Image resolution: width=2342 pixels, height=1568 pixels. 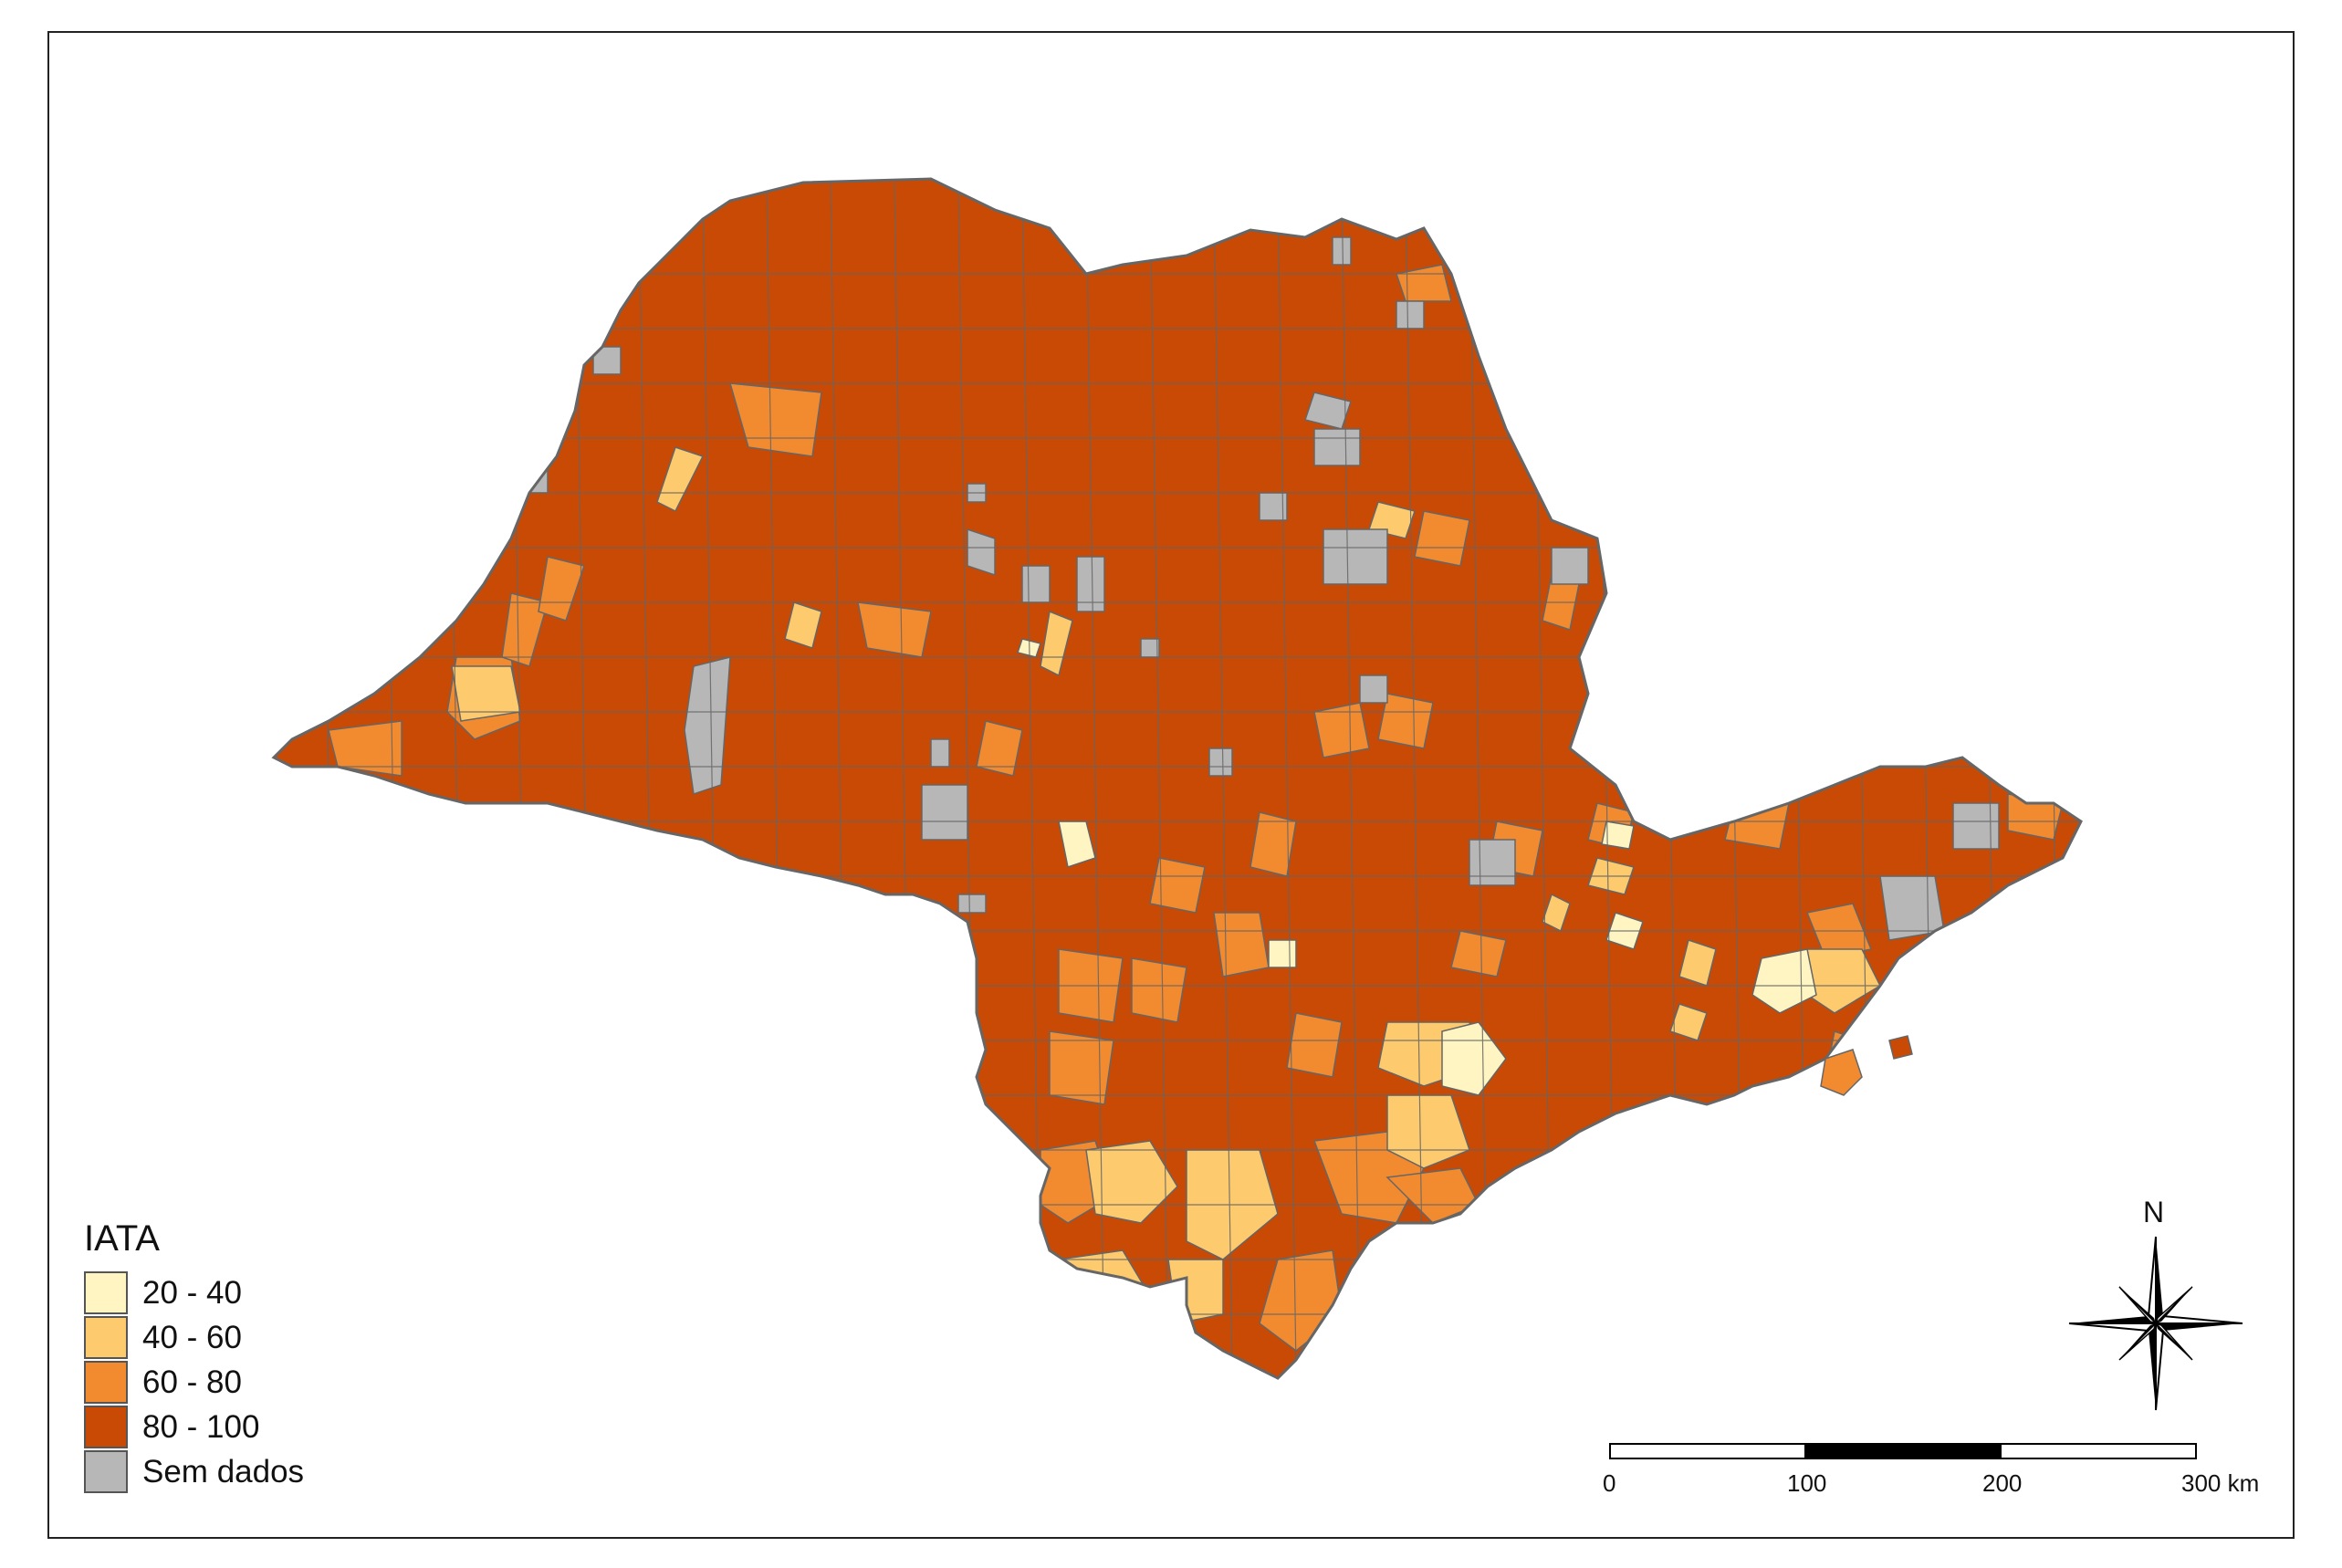 I want to click on legend-item: 40 - 60, so click(x=194, y=1337).